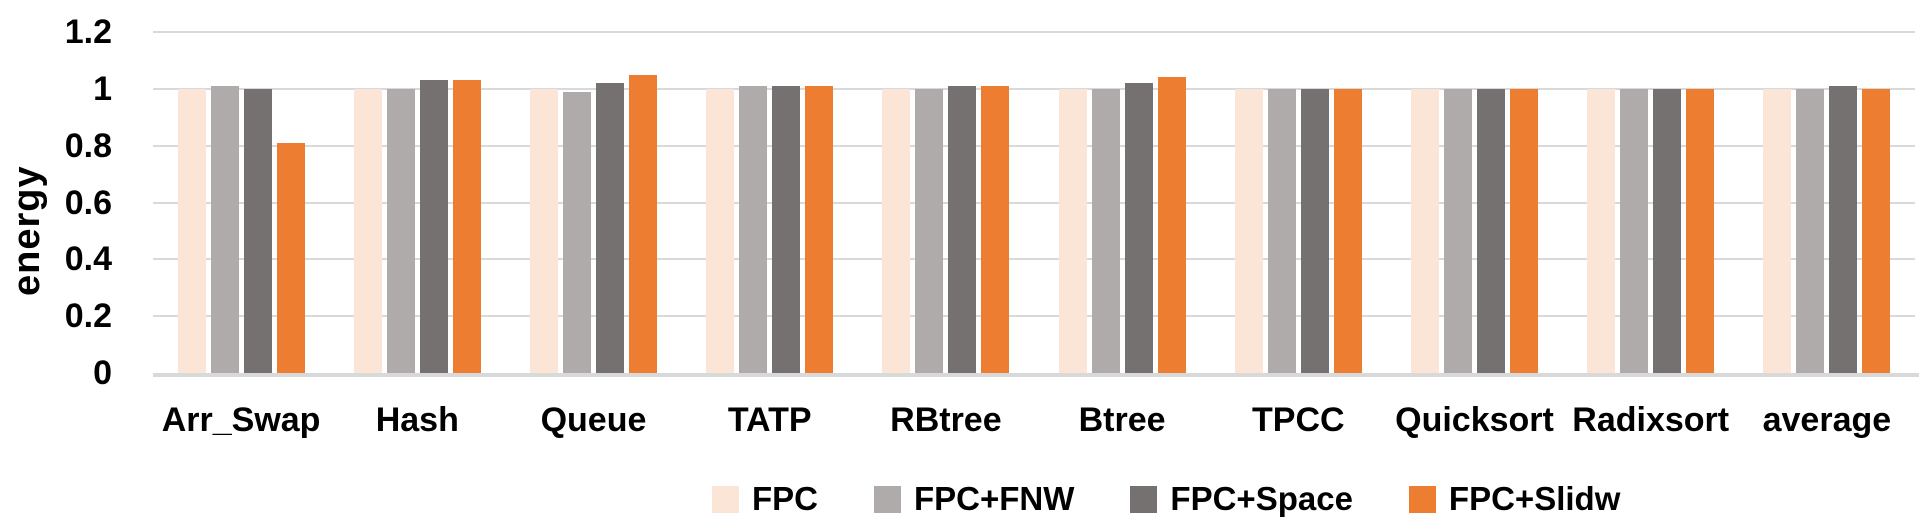 This screenshot has width=1922, height=524. What do you see at coordinates (1534, 498) in the screenshot?
I see `legend-label: FPC+Slidw` at bounding box center [1534, 498].